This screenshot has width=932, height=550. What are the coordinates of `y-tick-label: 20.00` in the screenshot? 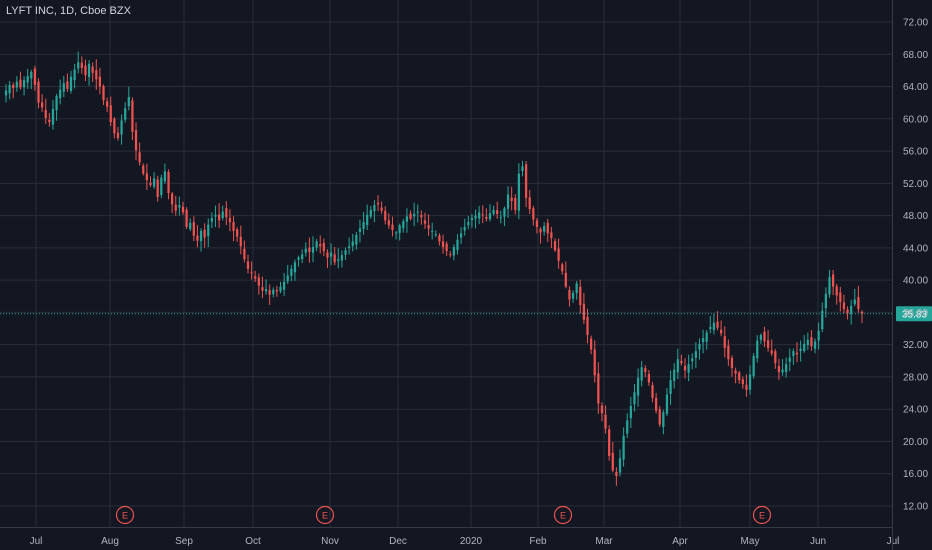 It's located at (915, 442).